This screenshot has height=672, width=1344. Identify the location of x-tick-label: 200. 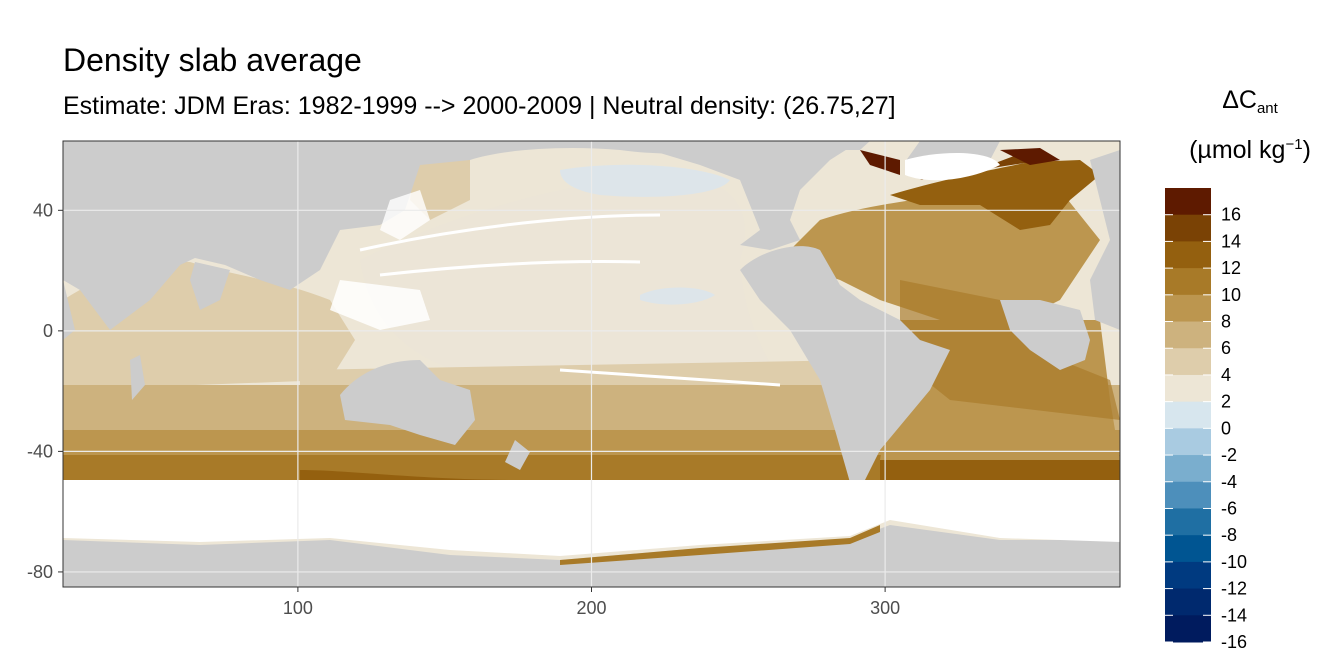
(591, 608).